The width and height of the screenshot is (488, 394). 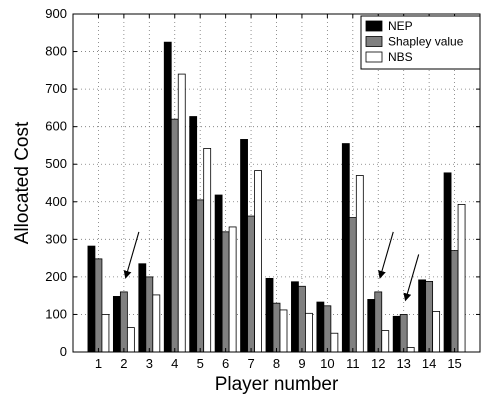 I want to click on y-axis-label: Allocated Cost, so click(x=22, y=182).